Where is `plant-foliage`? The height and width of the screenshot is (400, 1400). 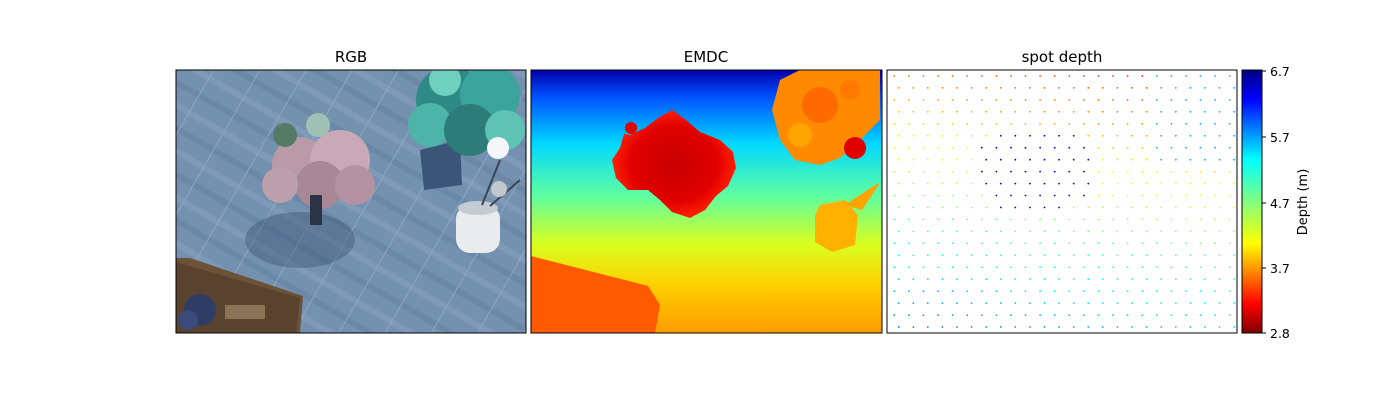
plant-foliage is located at coordinates (466, 130).